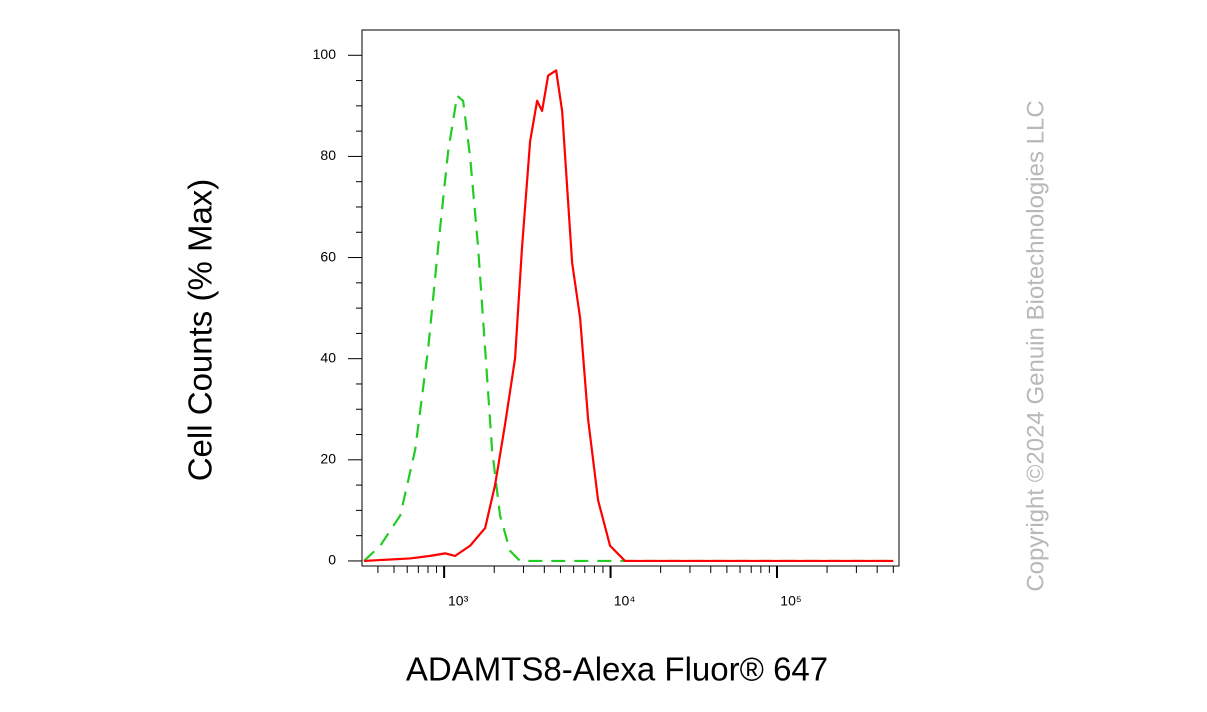  What do you see at coordinates (200, 330) in the screenshot?
I see `y-axis-title: Cell Counts (% Max)` at bounding box center [200, 330].